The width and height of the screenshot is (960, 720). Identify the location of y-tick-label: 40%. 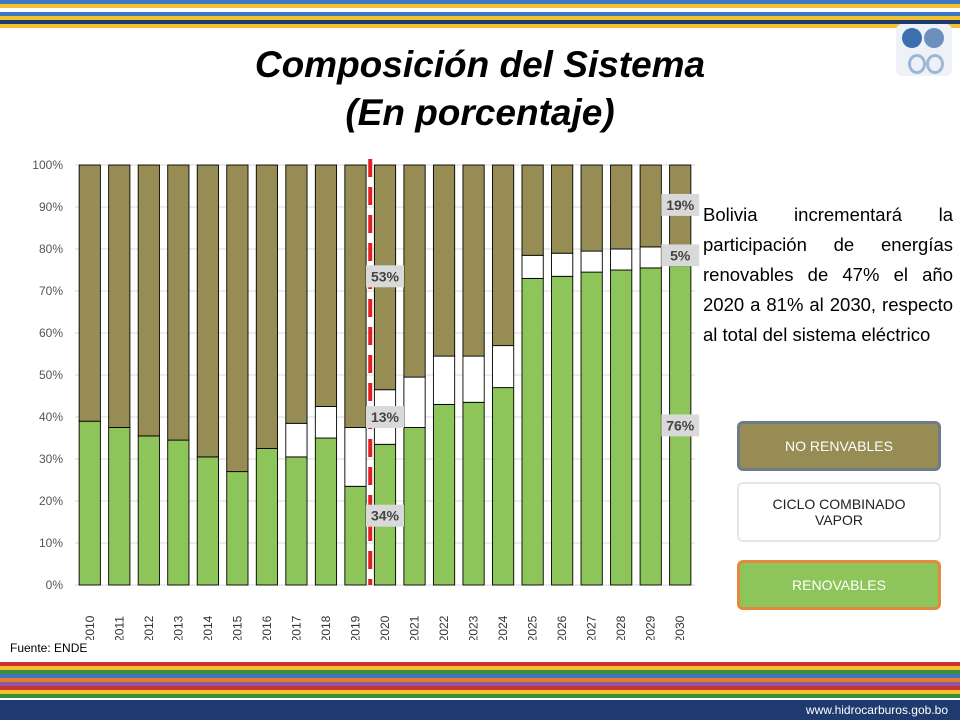
(51, 417).